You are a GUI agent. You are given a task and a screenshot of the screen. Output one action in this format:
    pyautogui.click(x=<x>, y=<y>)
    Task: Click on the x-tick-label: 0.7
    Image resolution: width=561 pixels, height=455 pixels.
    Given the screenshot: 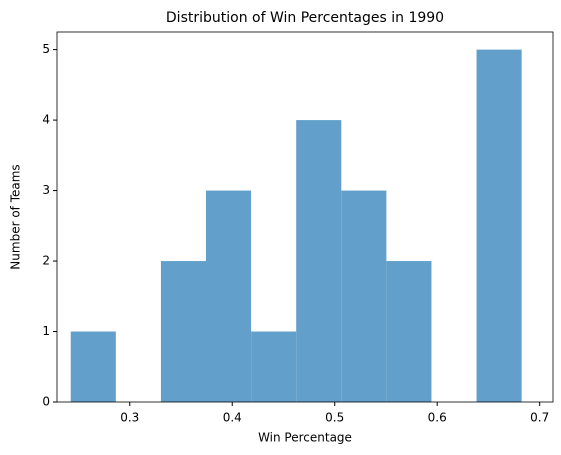 What is the action you would take?
    pyautogui.click(x=539, y=418)
    